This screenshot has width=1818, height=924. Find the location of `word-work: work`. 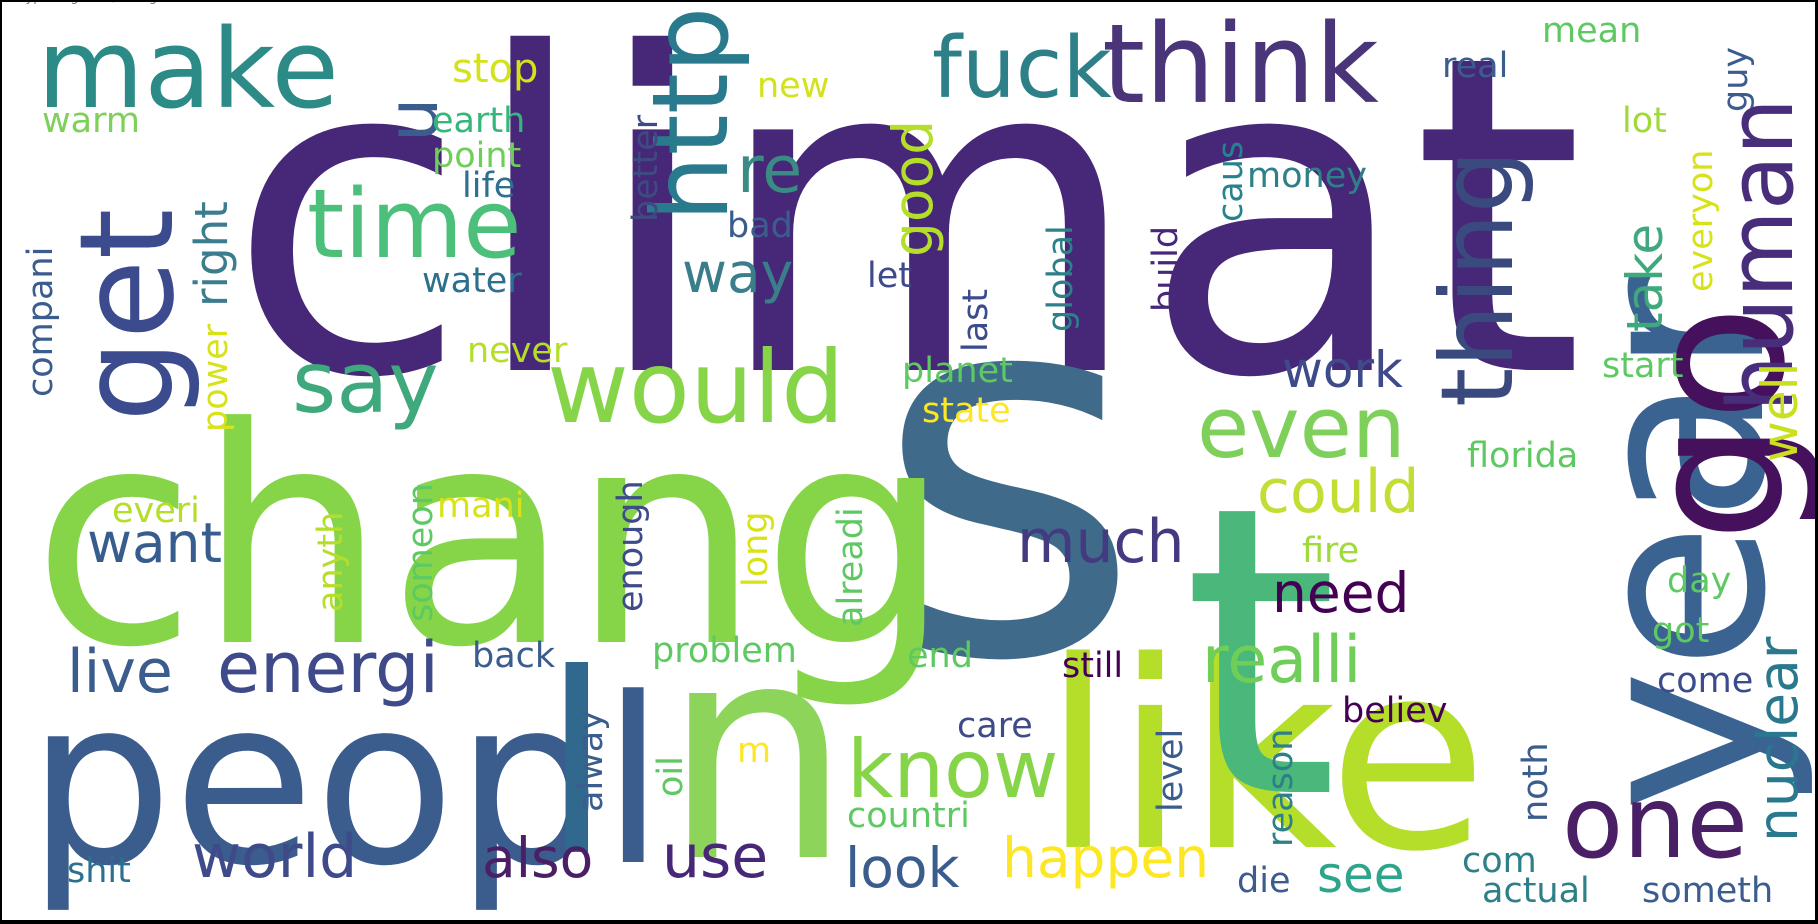

word-work: work is located at coordinates (1342, 370).